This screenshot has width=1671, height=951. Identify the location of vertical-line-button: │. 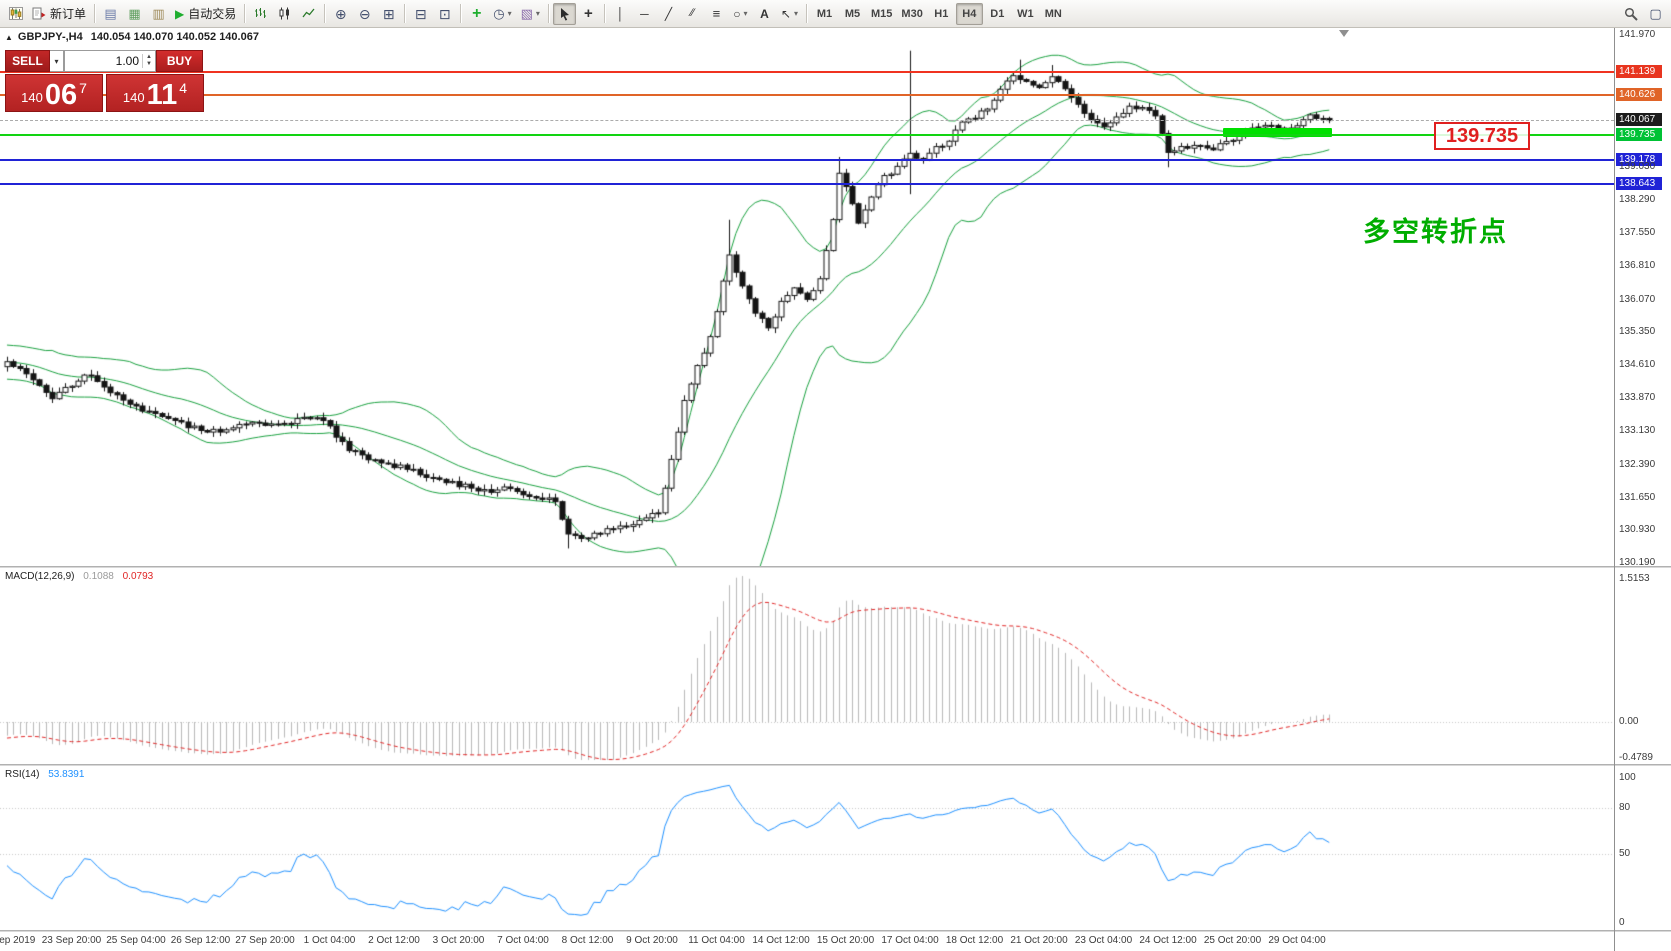
(620, 14).